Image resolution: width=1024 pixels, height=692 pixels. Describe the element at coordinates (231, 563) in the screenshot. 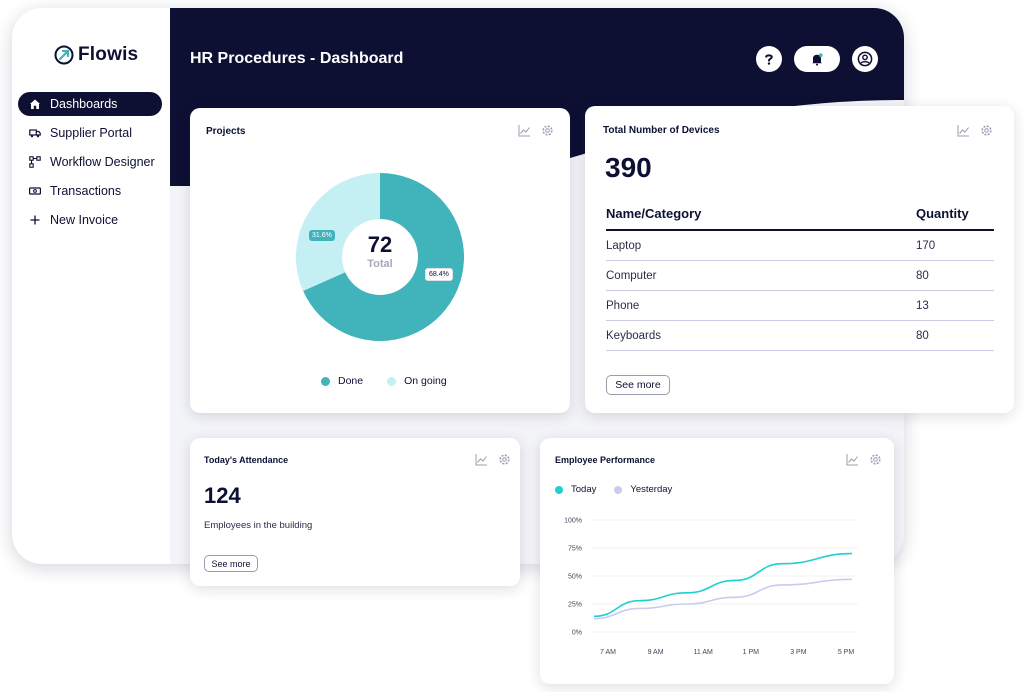

I see `attendance-see-more-button: See more` at that location.